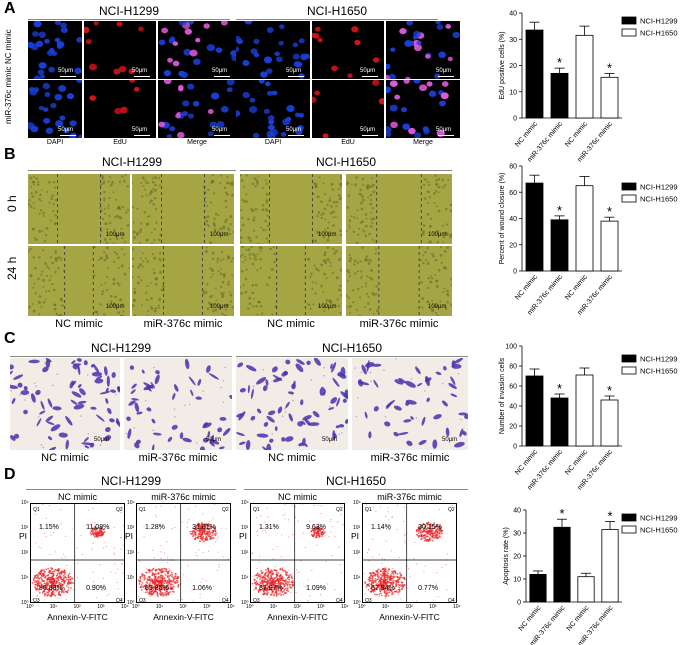  What do you see at coordinates (517, 534) in the screenshot?
I see `y-tick-label: 30` at bounding box center [517, 534].